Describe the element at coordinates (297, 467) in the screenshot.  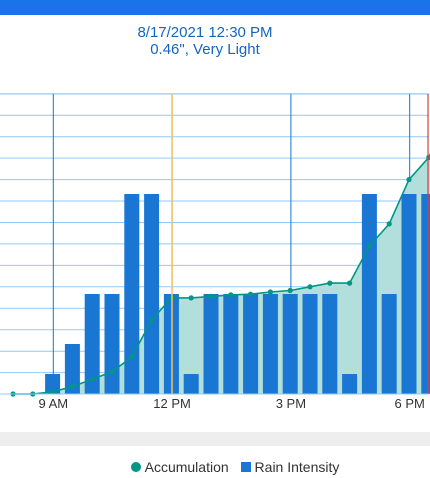
I see `legend-label-rain-intensity: Rain Intensity` at that location.